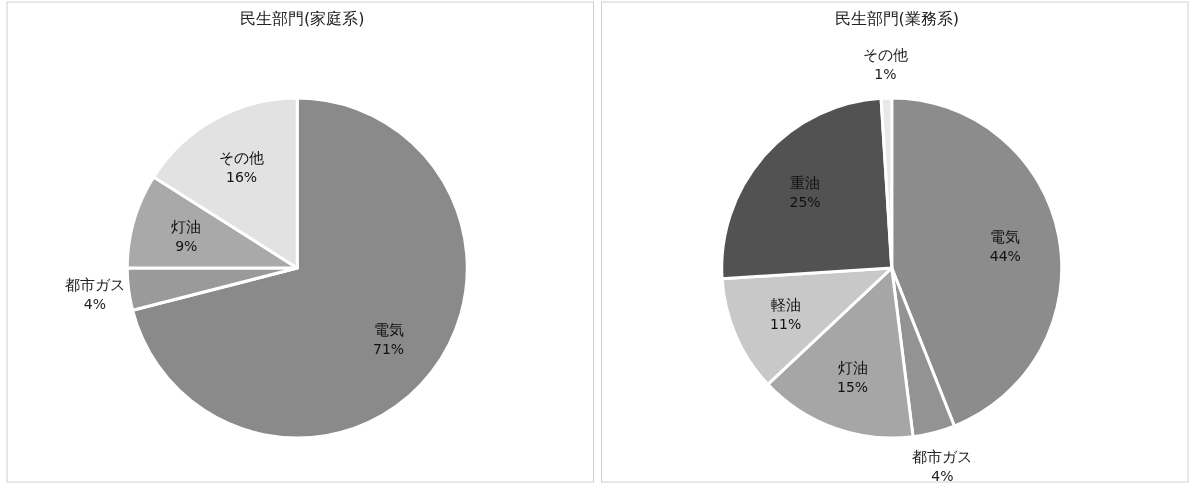 This screenshot has height=486, width=1199. Describe the element at coordinates (896, 18) in the screenshot. I see `chart-title: 民生部門(業務系)` at that location.